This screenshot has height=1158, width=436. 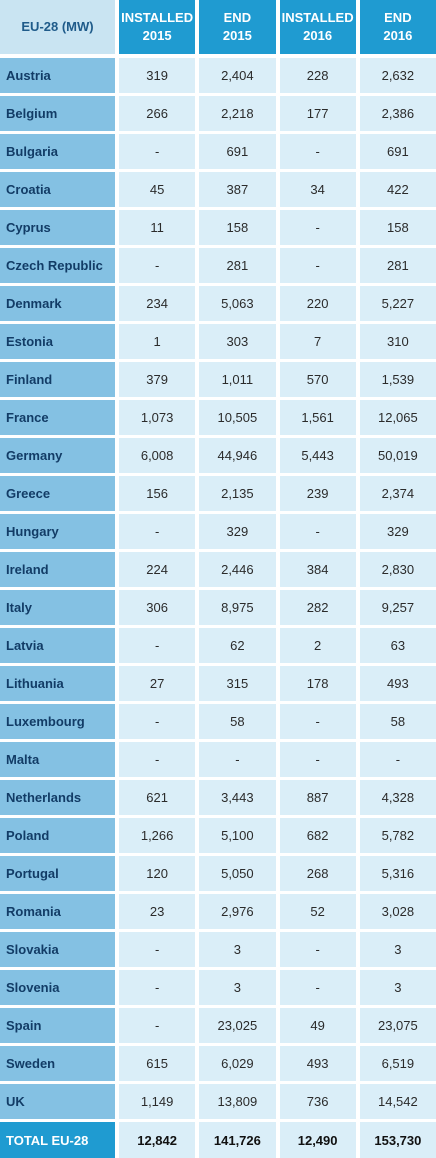 What do you see at coordinates (157, 379) in the screenshot?
I see `value-installed-2015: 379` at bounding box center [157, 379].